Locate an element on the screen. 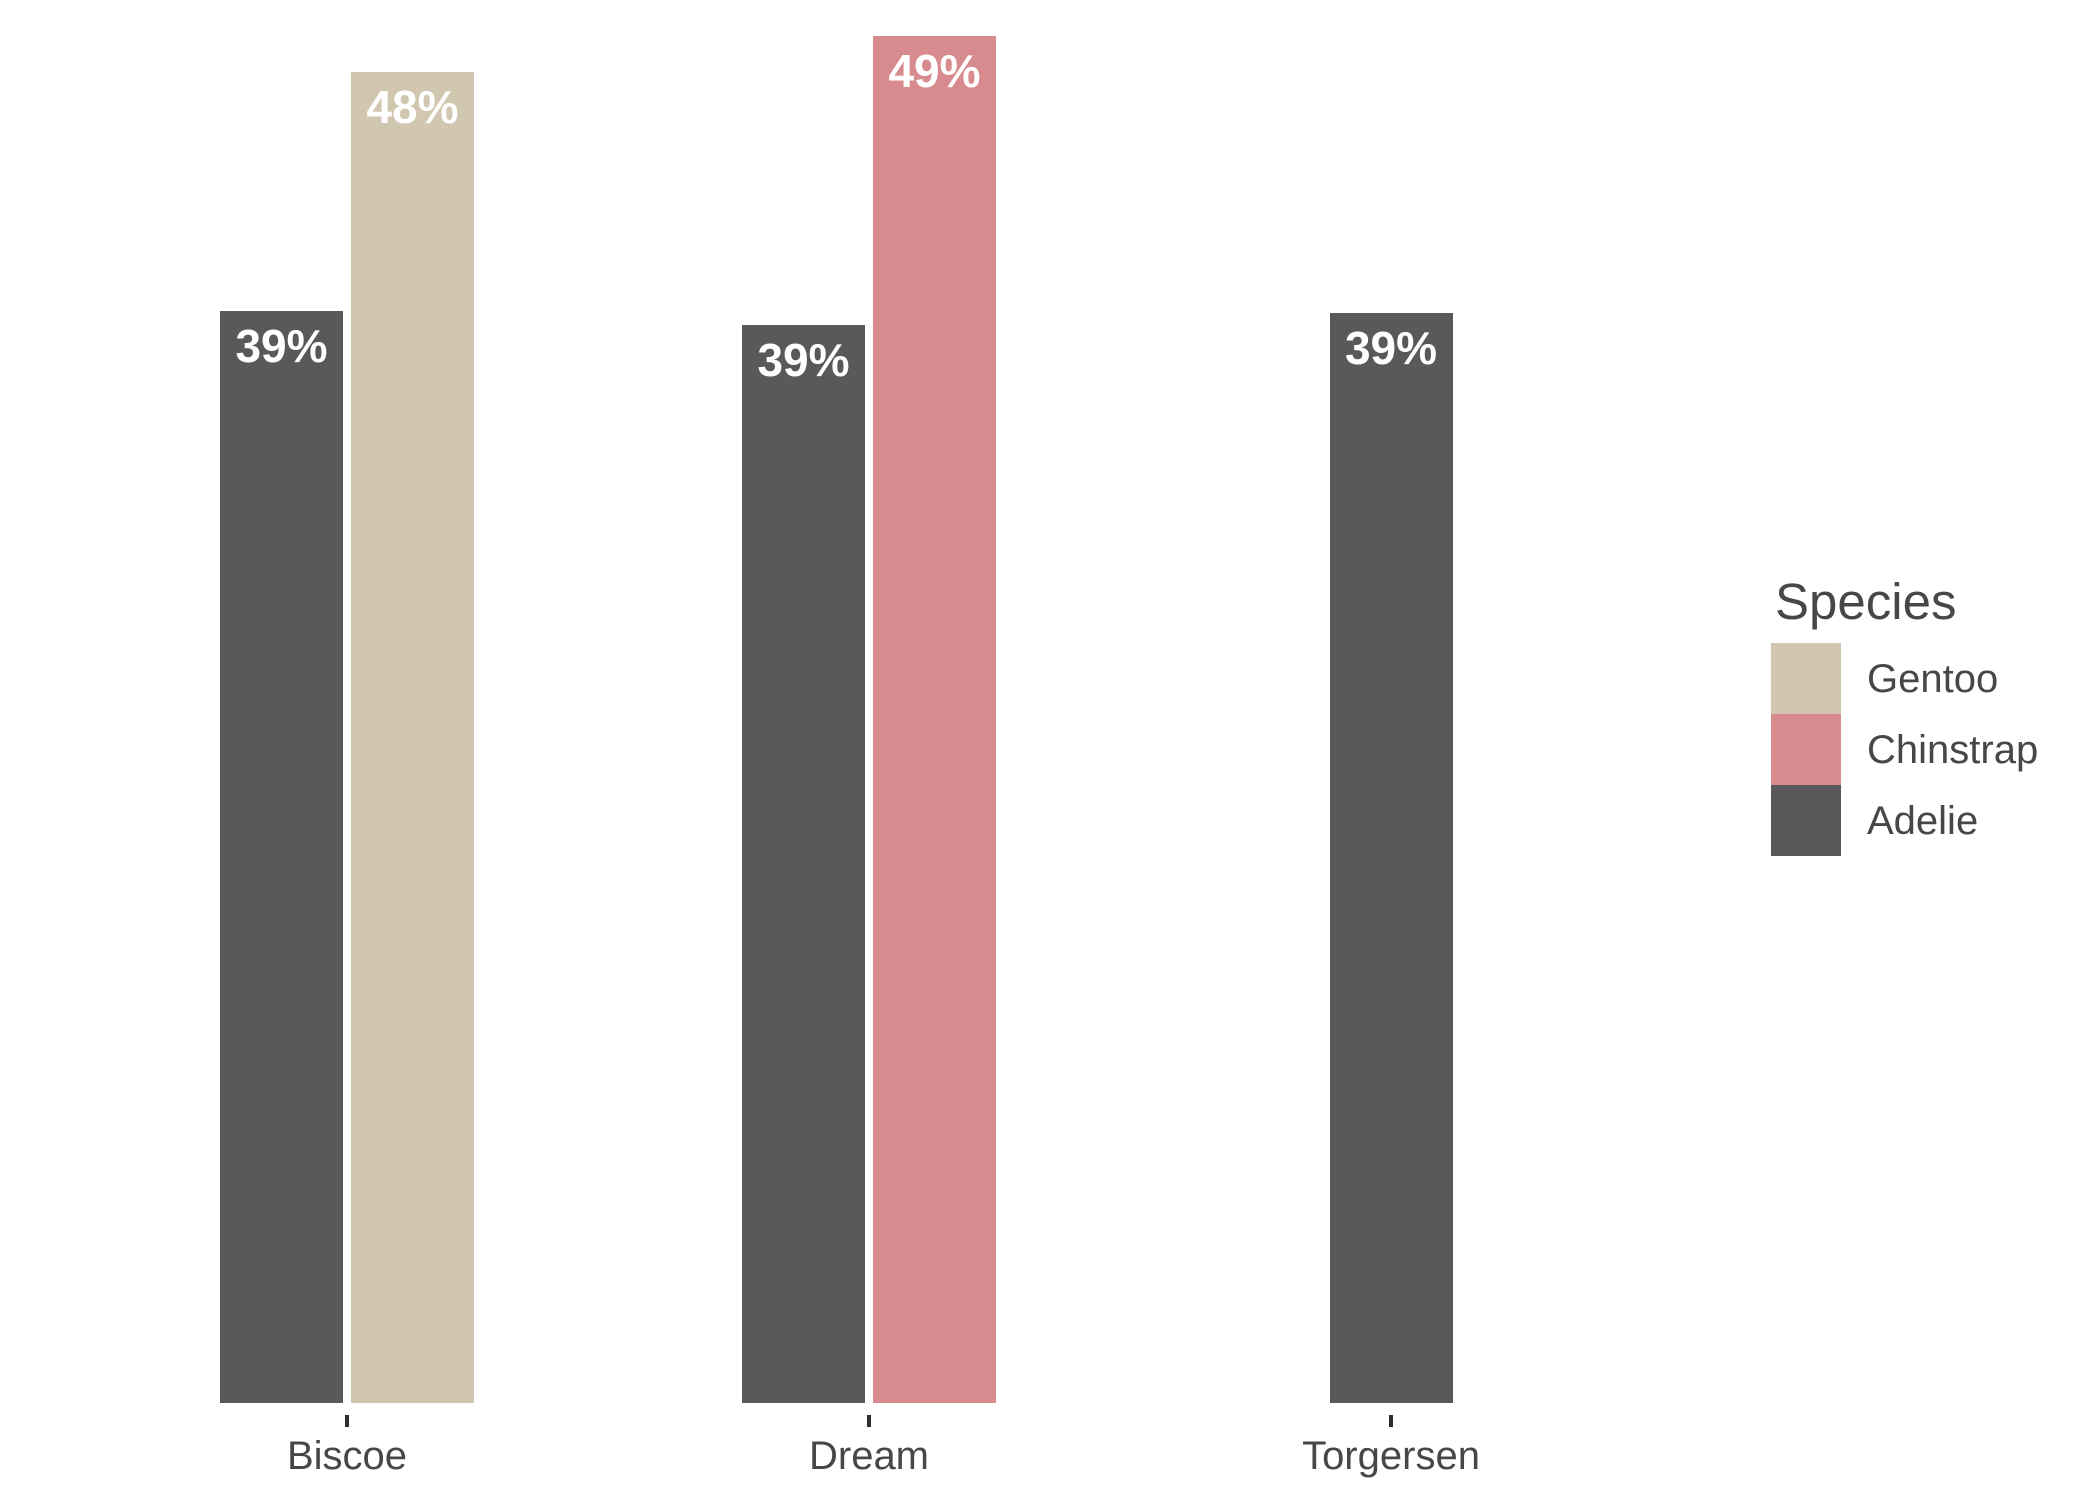 This screenshot has height=1500, width=2100. bar-dream-adelie: 39% is located at coordinates (803, 864).